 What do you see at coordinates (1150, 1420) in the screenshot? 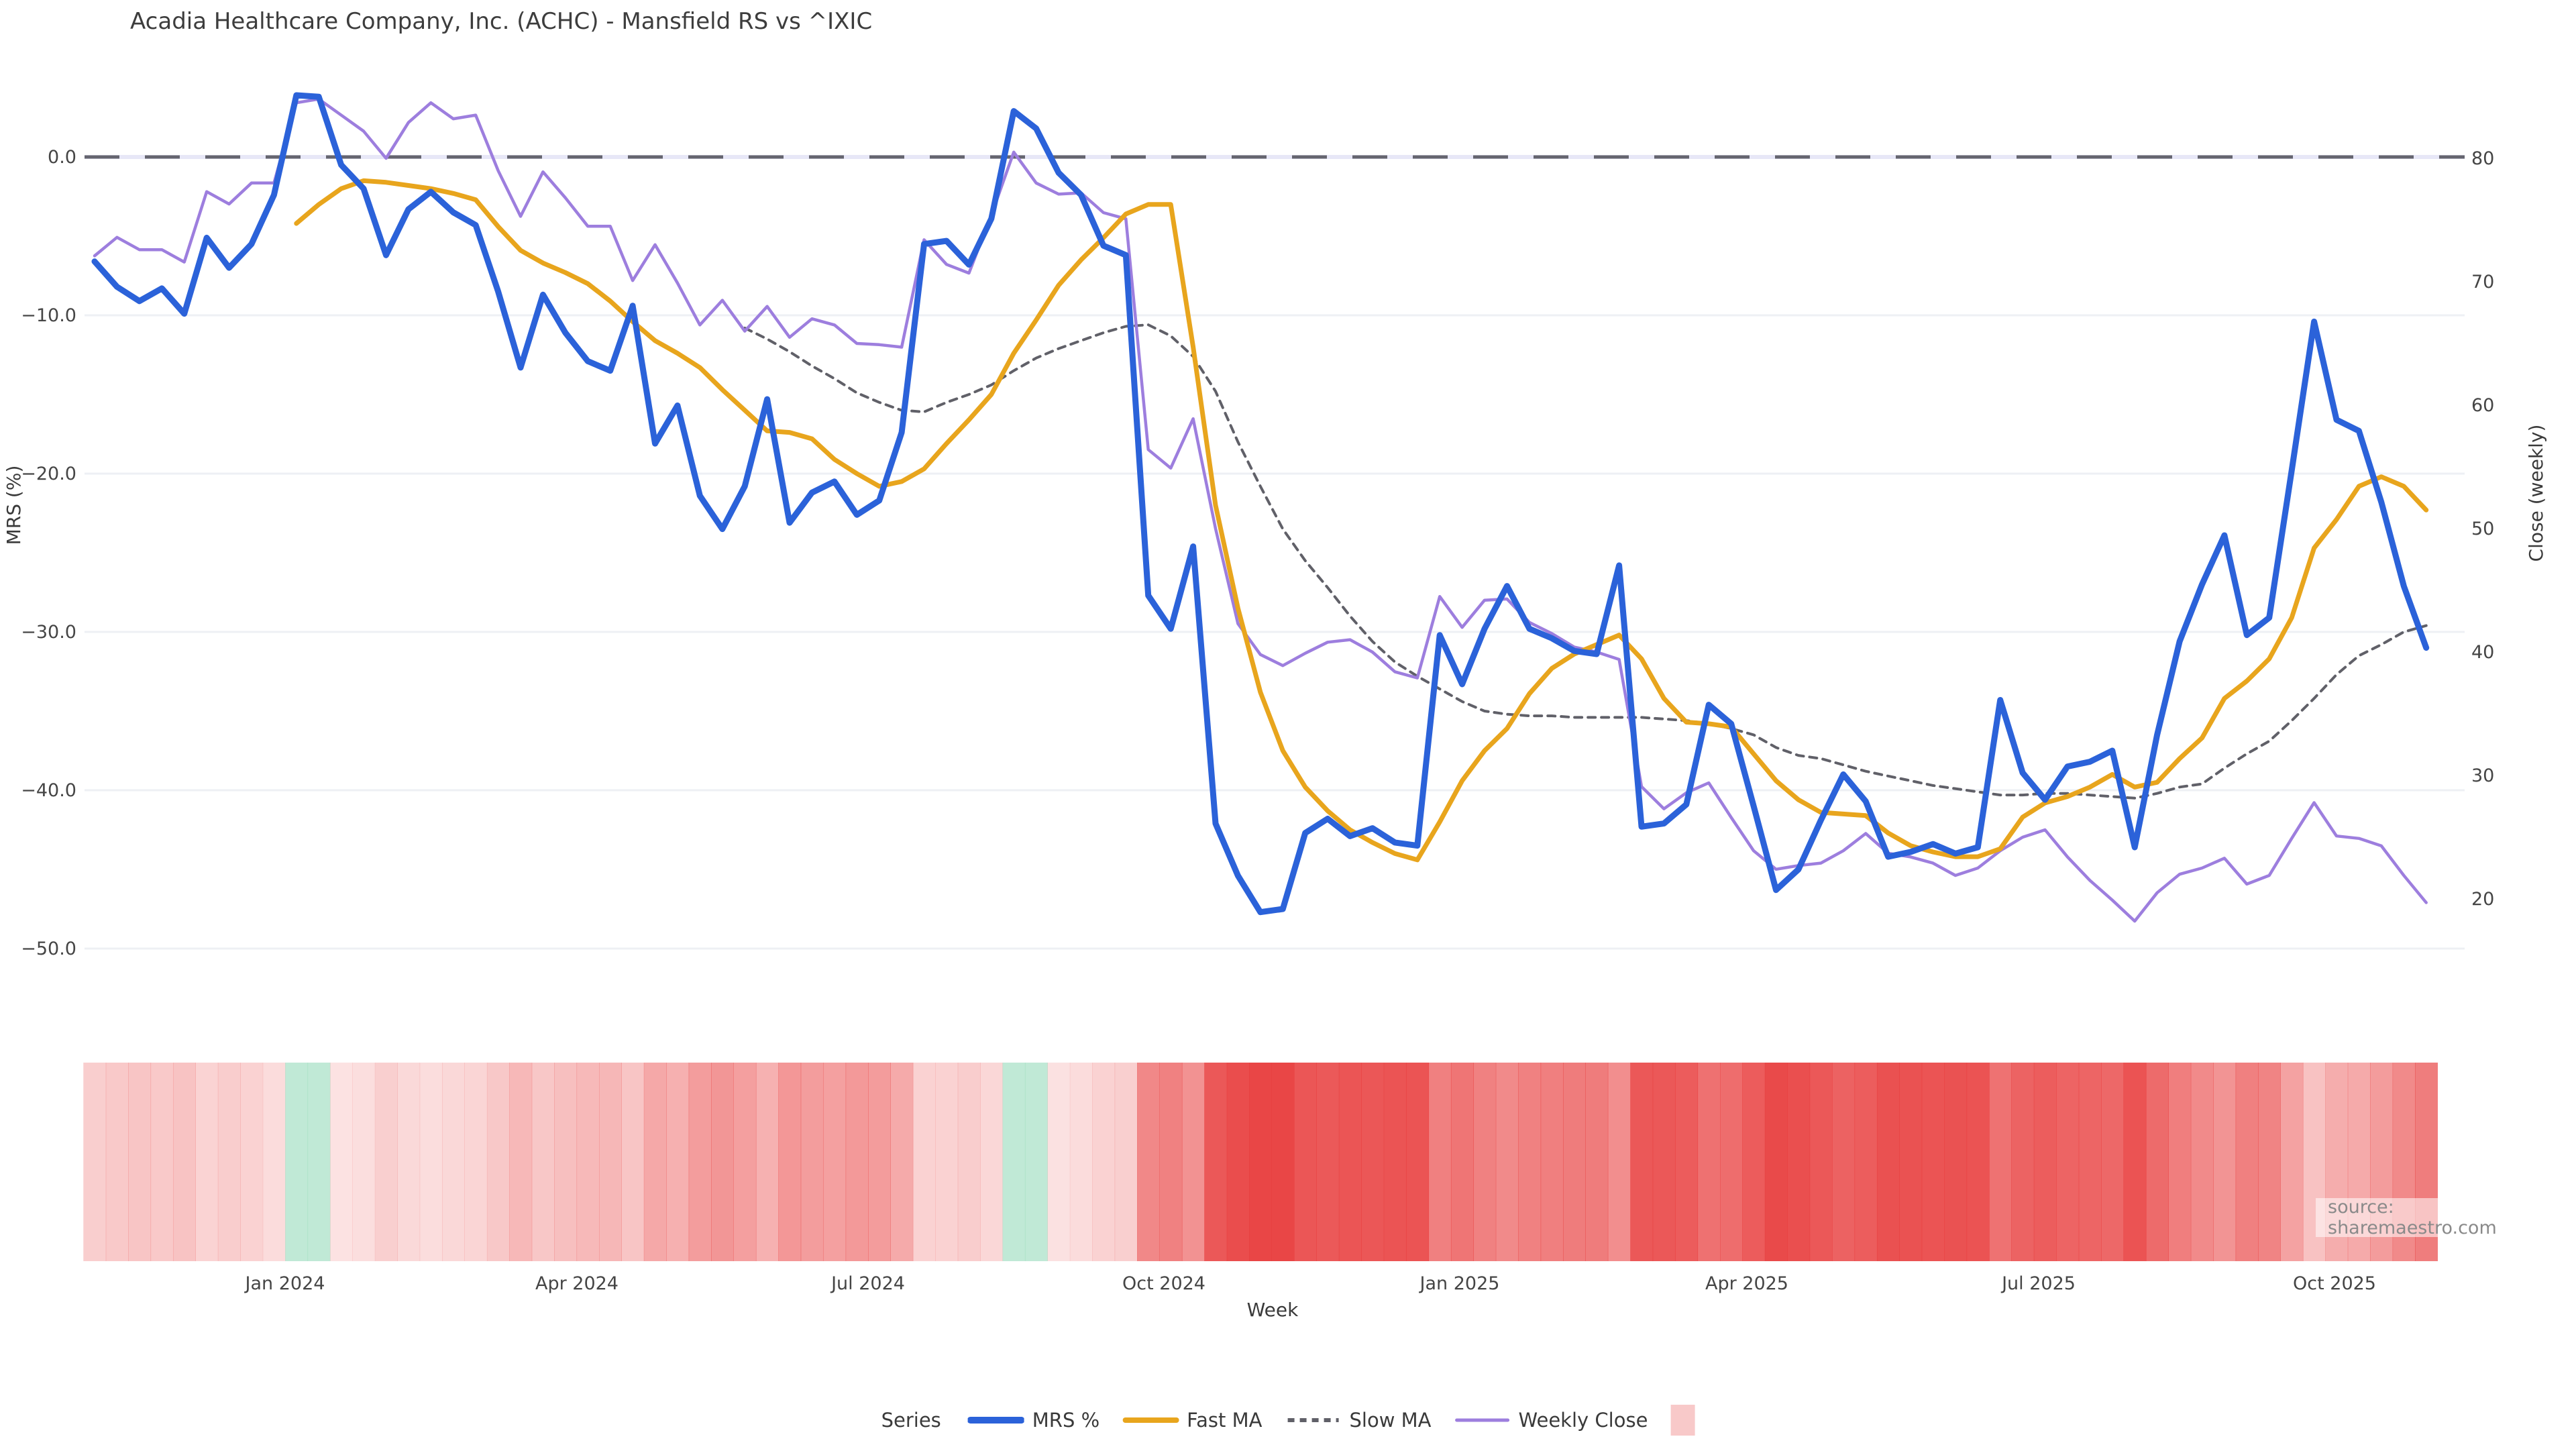
I see `fast-ma-line-swatch` at bounding box center [1150, 1420].